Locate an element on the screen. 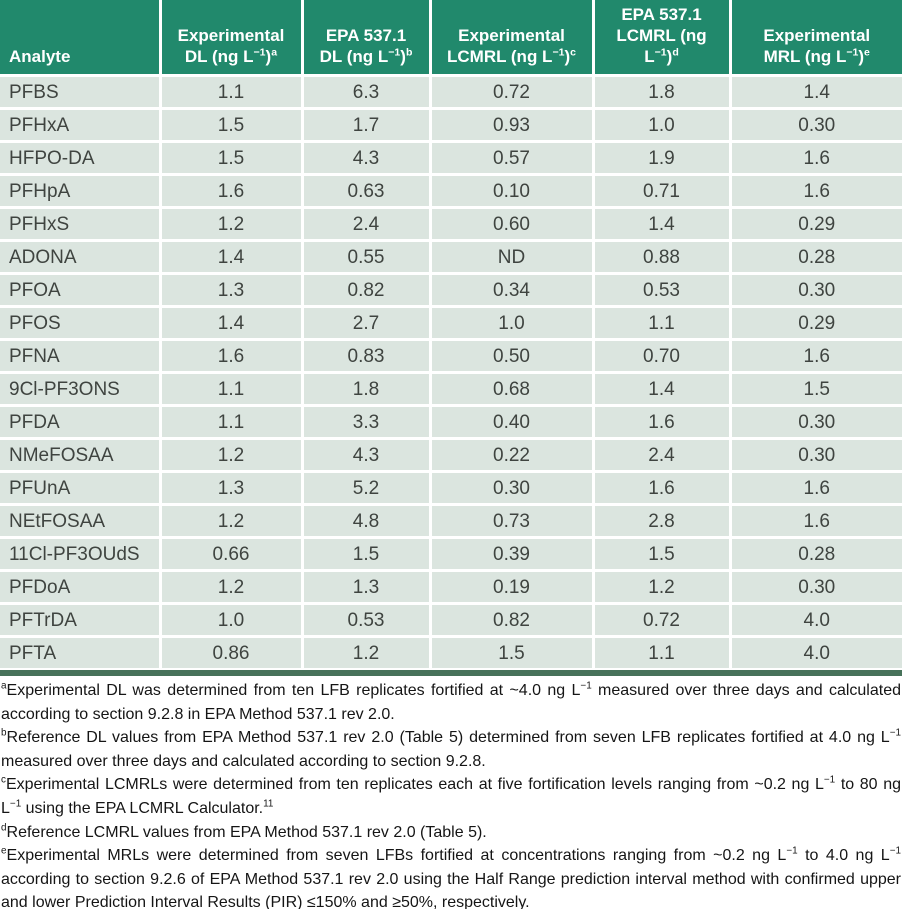 The image size is (902, 909). column-header-line: EPA 537.1 is located at coordinates (661, 14).